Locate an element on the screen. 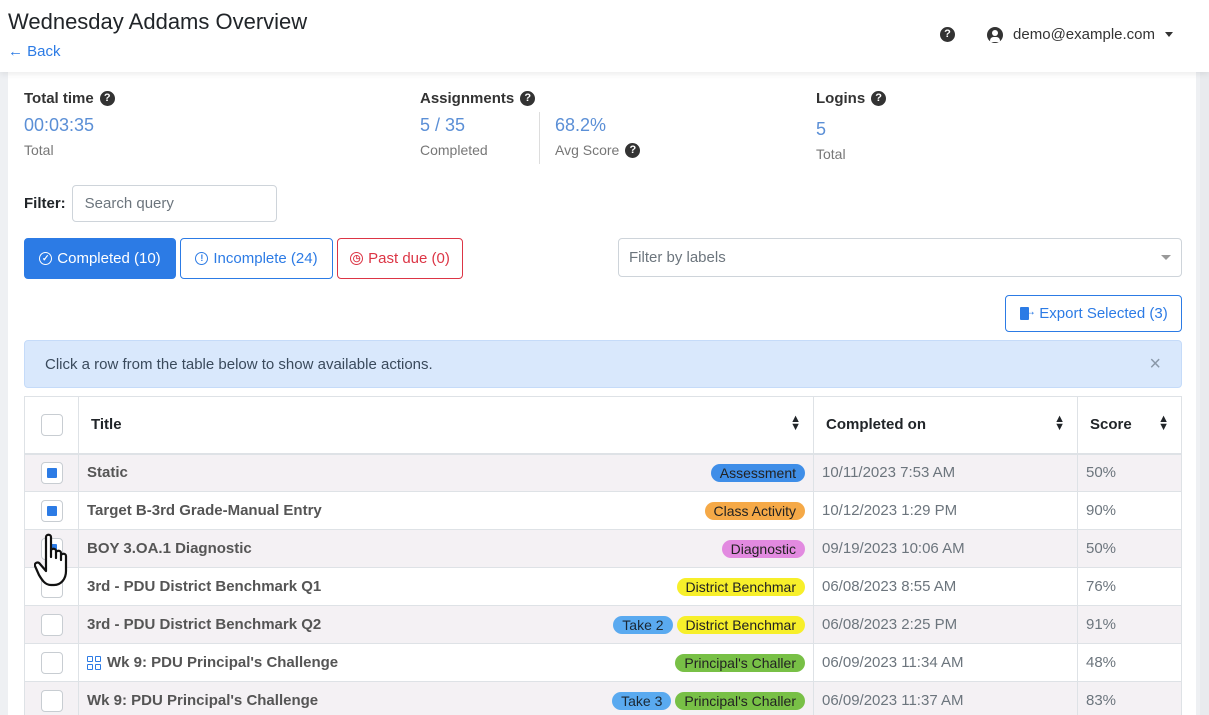 The height and width of the screenshot is (715, 1209). tab-completed: ✓ Completed (10) is located at coordinates (100, 258).